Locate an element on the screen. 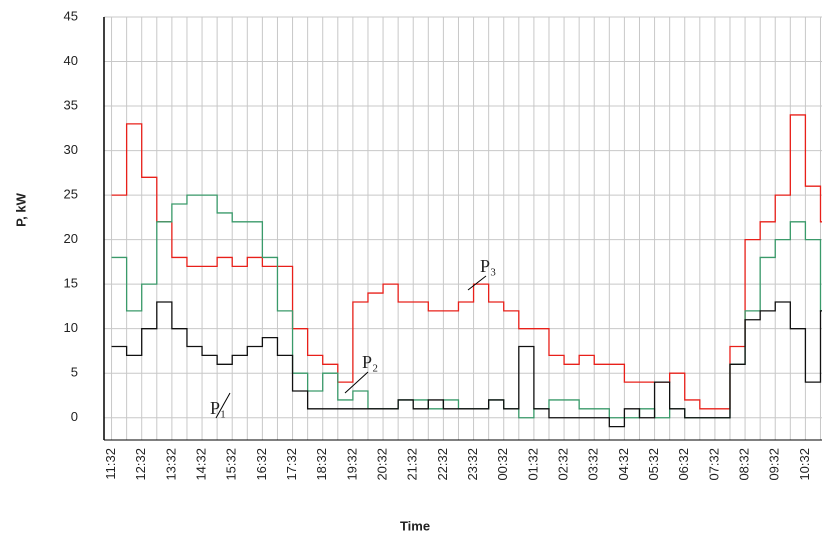 This screenshot has height=538, width=825. y-tick-label: 20 is located at coordinates (71, 238).